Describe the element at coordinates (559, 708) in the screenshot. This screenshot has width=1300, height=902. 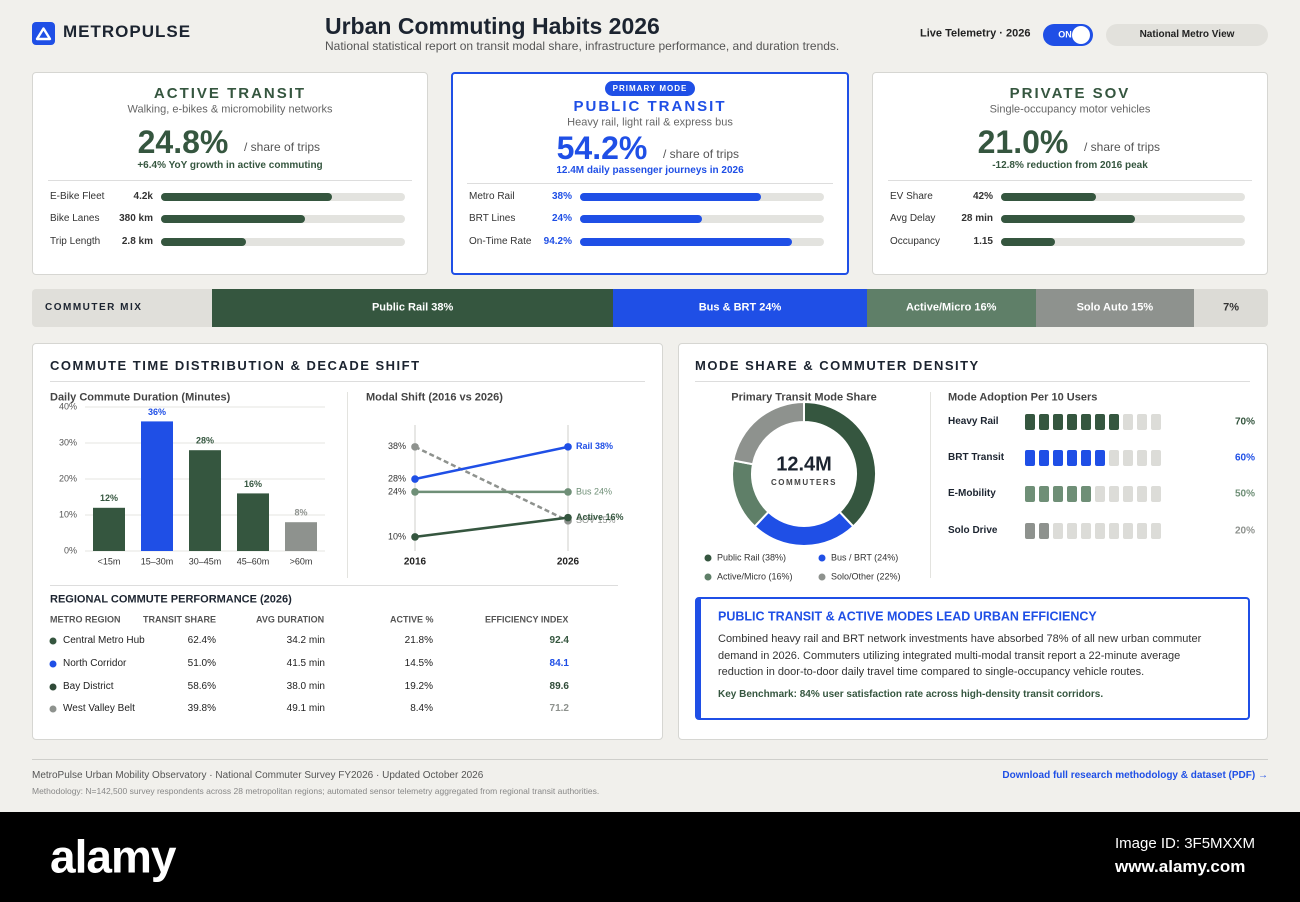
I see `table-cell: 71.2` at that location.